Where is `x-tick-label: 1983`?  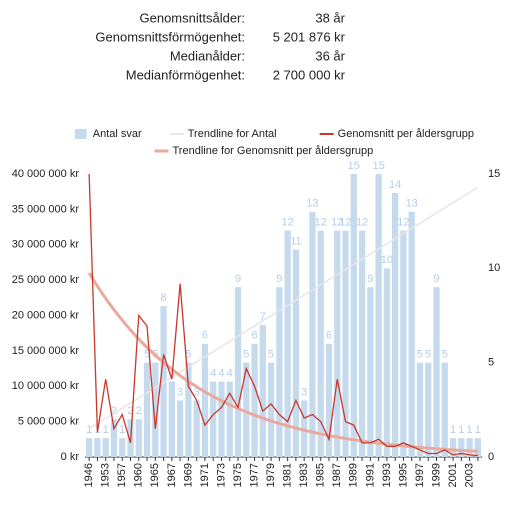
x-tick-label: 1983 is located at coordinates (304, 475).